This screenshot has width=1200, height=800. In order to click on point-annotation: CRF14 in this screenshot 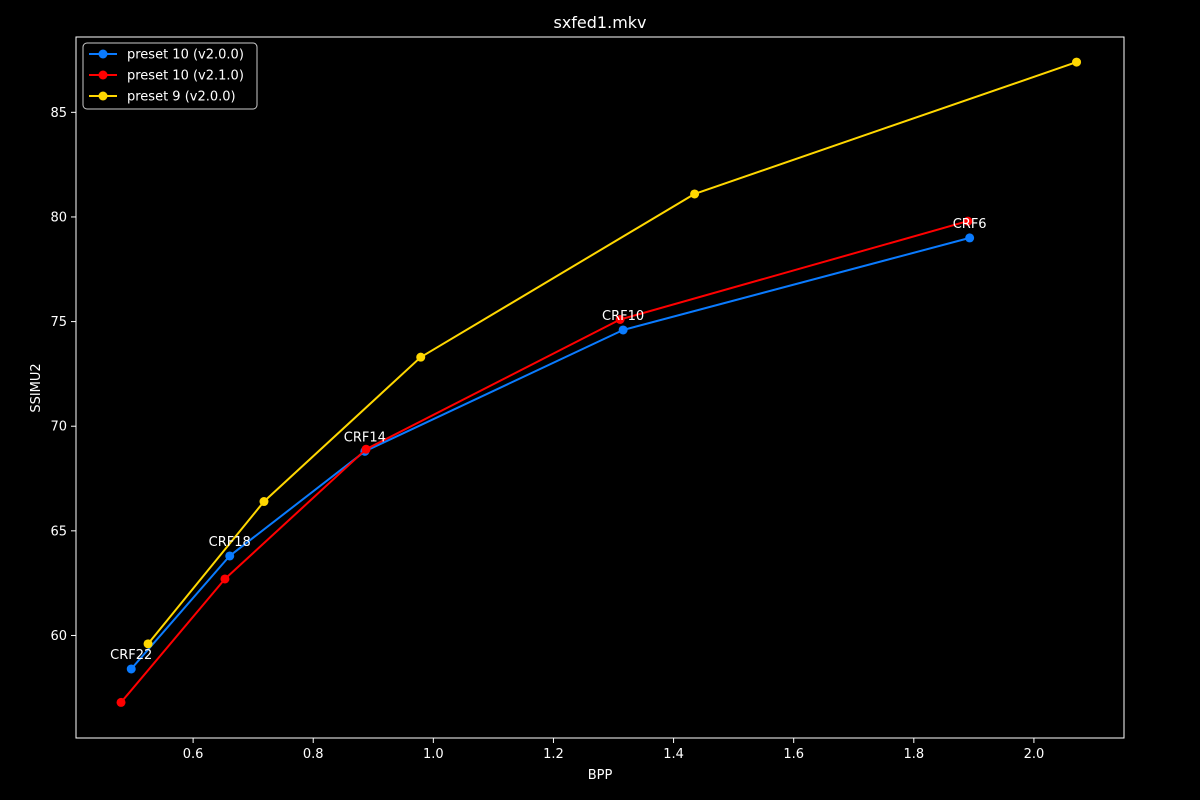, I will do `click(365, 437)`.